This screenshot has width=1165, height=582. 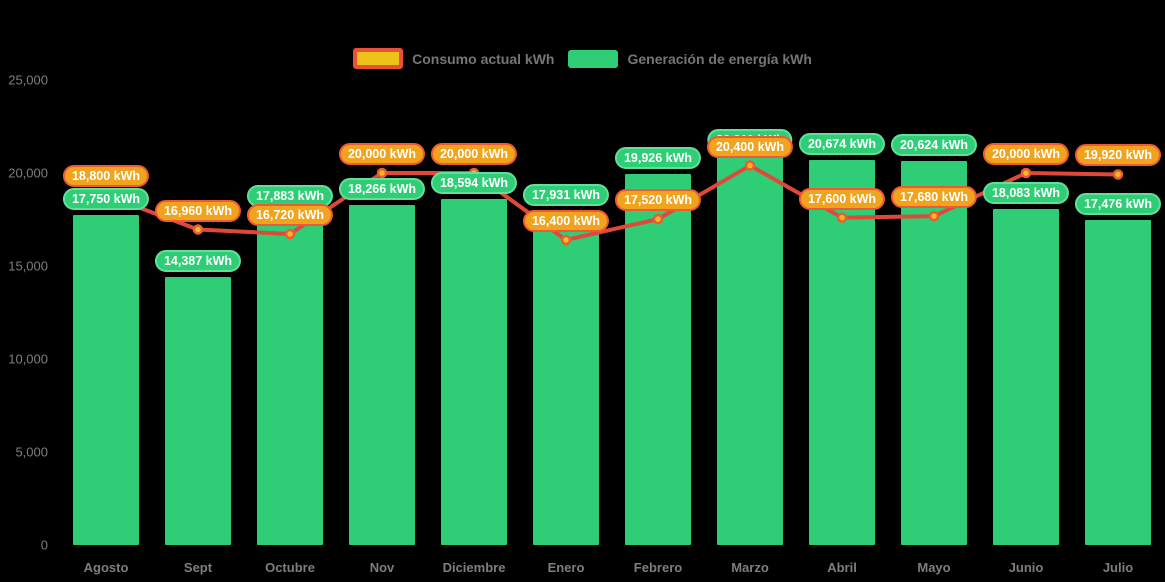 What do you see at coordinates (198, 210) in the screenshot?
I see `line-value-label: 16,960 kWh` at bounding box center [198, 210].